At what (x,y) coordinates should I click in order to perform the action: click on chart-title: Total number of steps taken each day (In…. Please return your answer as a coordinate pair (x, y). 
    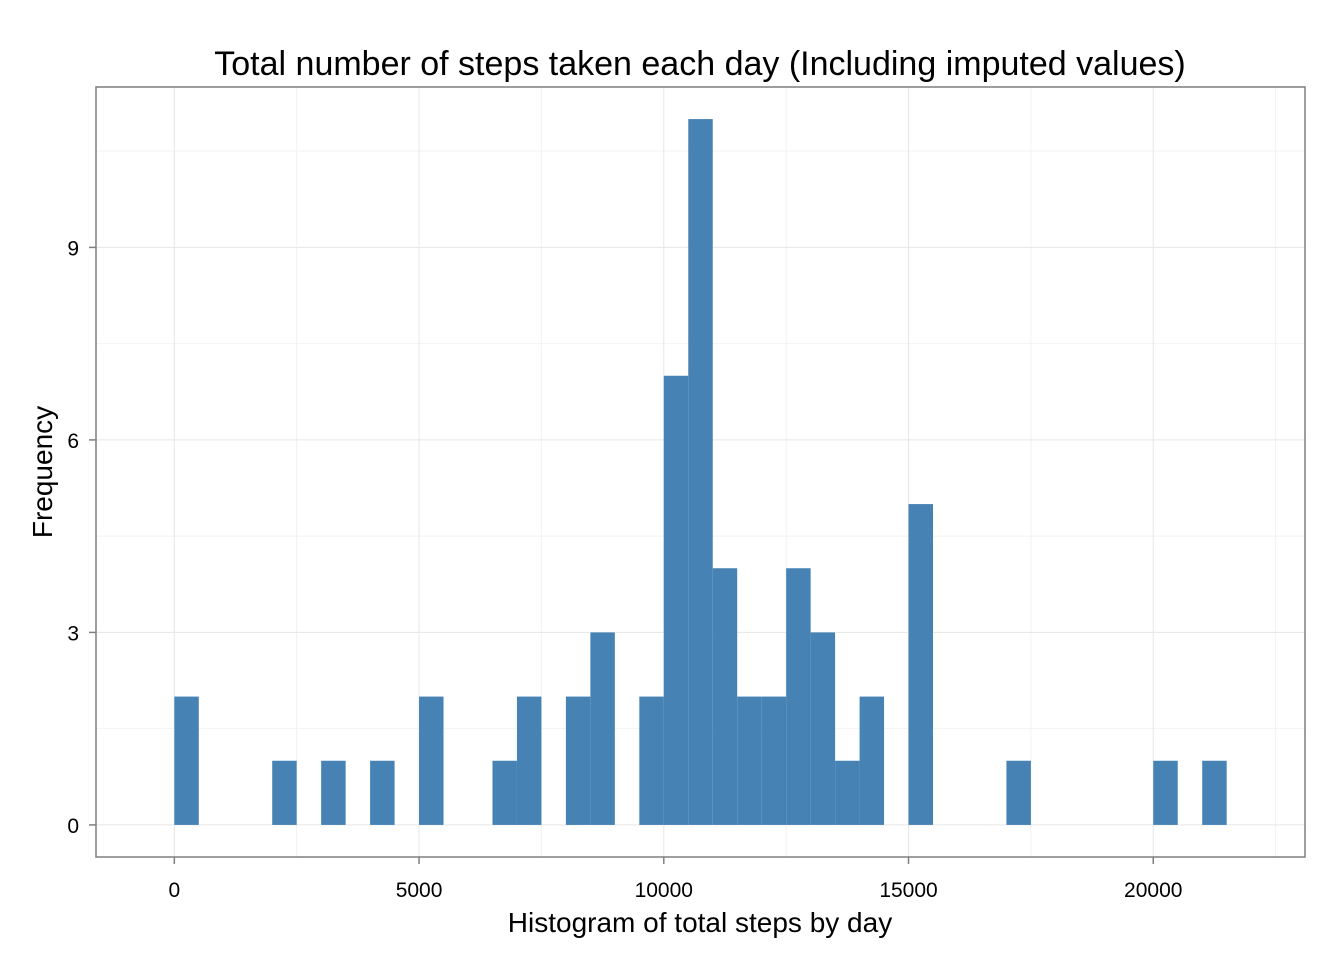
    Looking at the image, I should click on (699, 64).